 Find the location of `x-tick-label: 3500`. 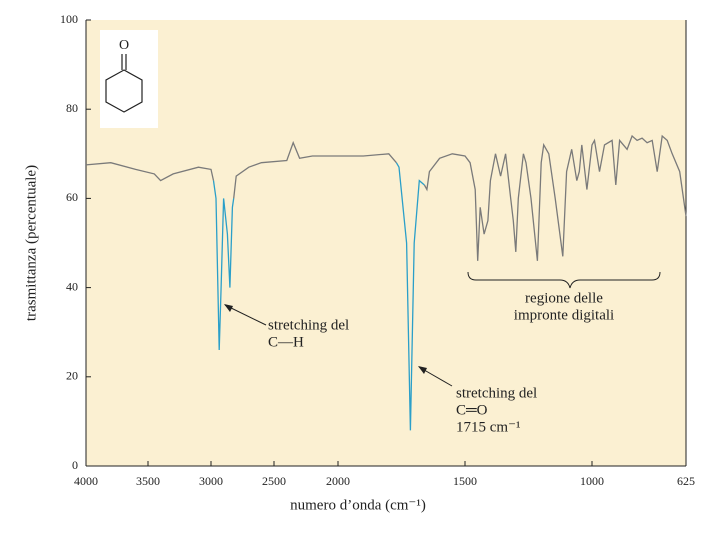

x-tick-label: 3500 is located at coordinates (148, 481).